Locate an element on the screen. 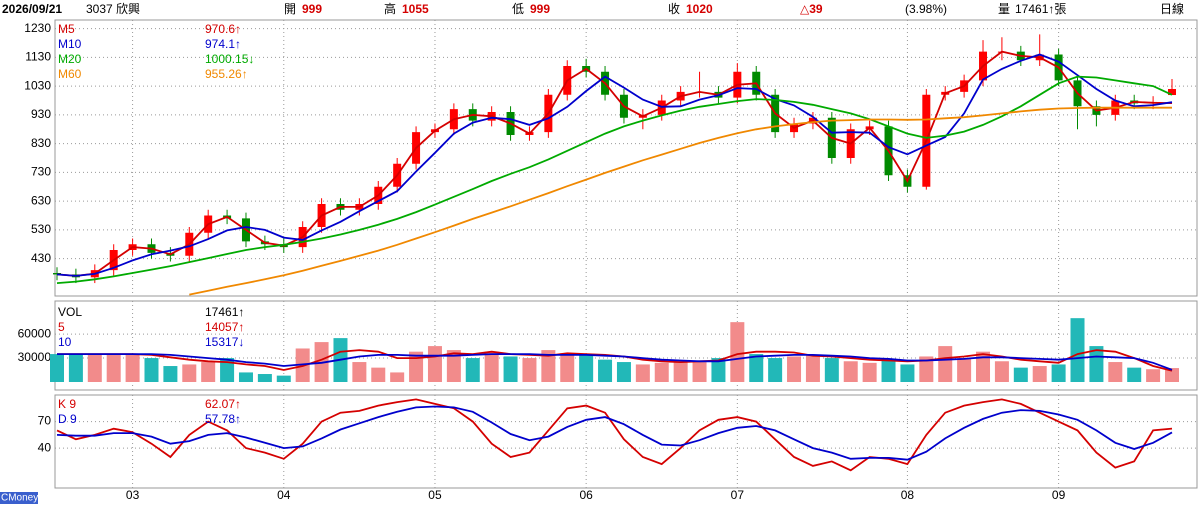 Image resolution: width=1198 pixels, height=514 pixels. x-tick-label: 08 is located at coordinates (908, 495).